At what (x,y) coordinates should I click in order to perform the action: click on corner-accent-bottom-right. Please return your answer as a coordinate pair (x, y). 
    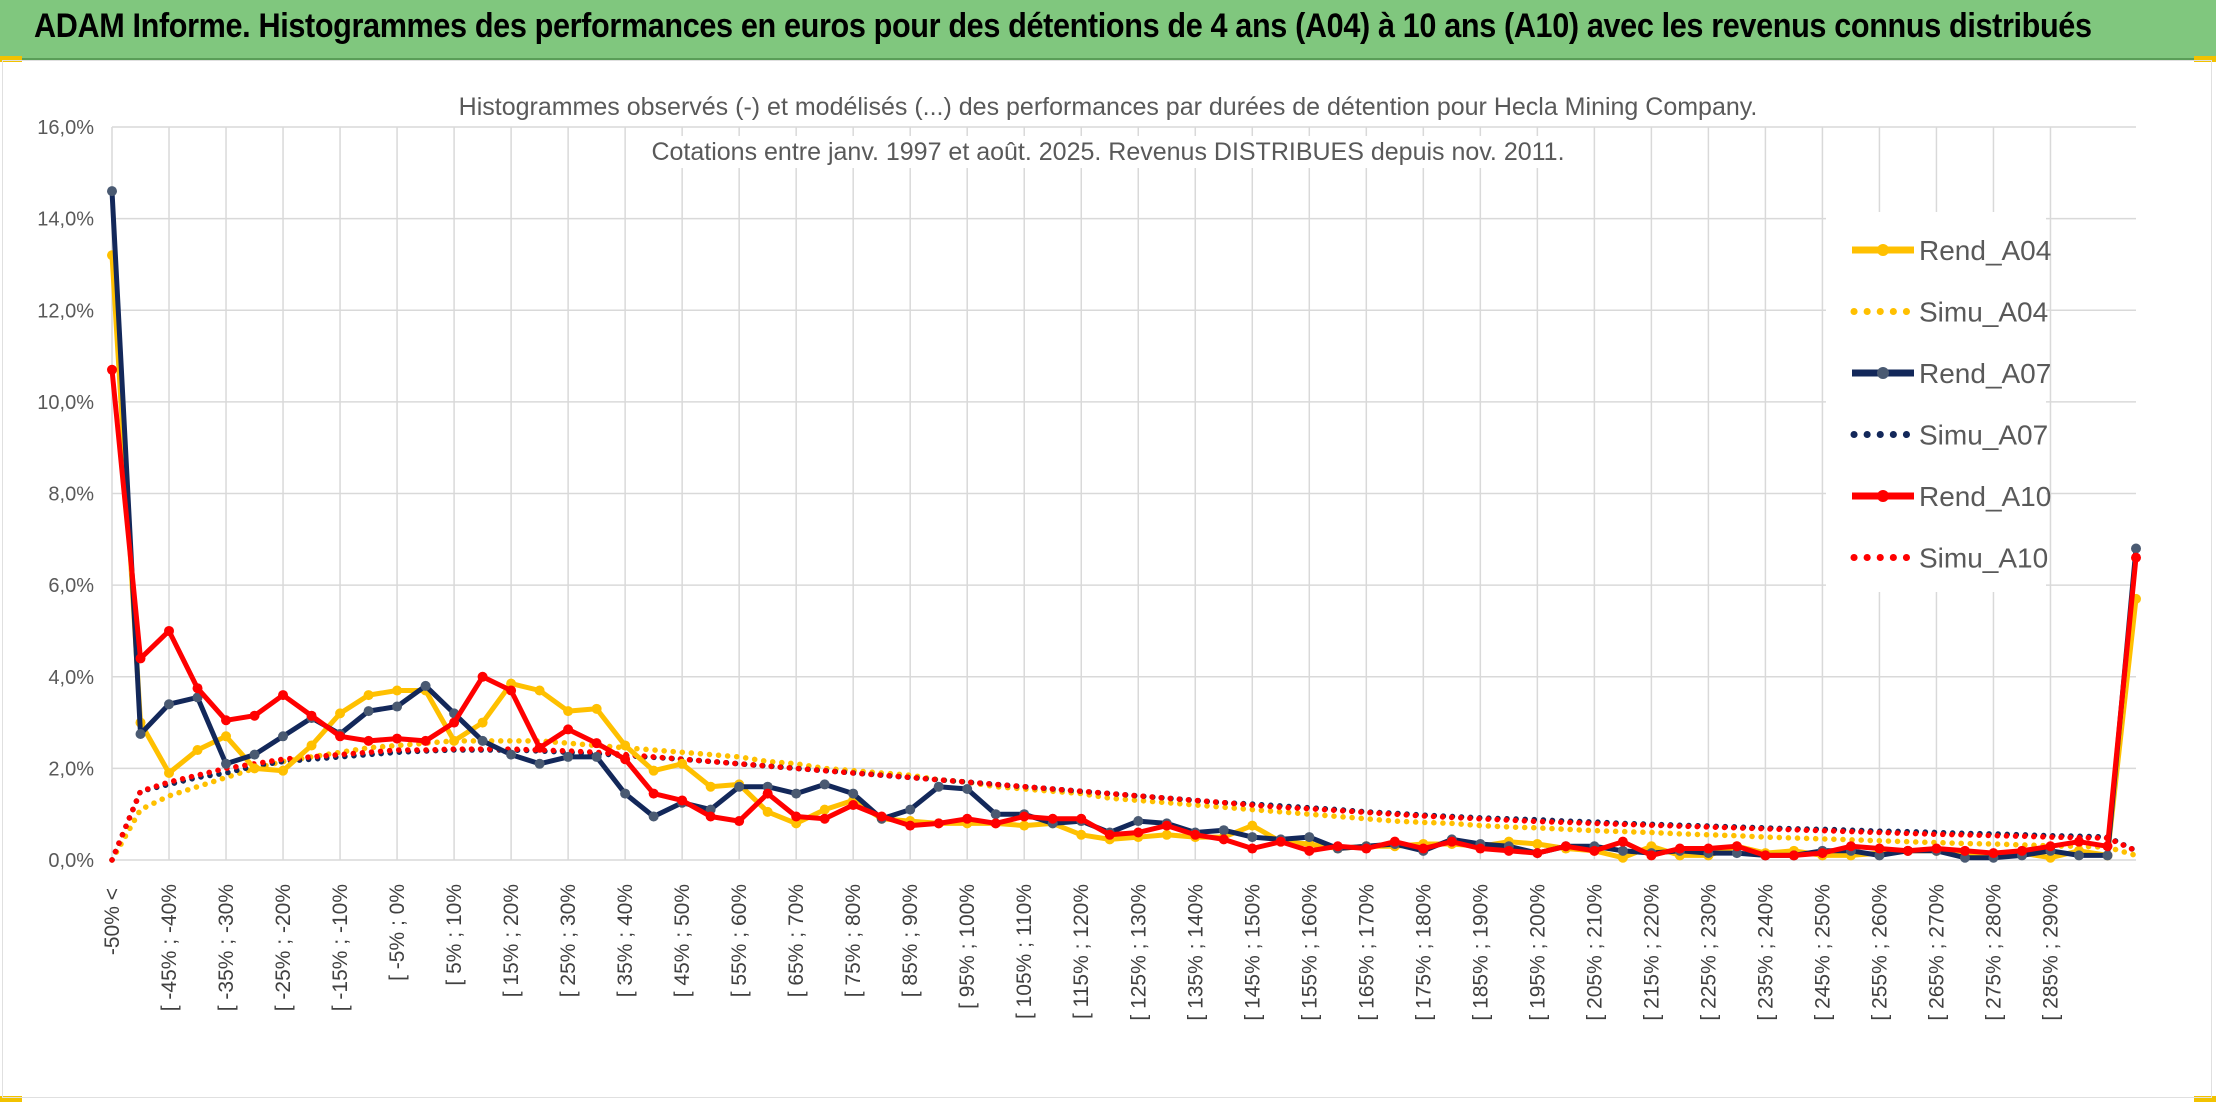
    Looking at the image, I should click on (2205, 1099).